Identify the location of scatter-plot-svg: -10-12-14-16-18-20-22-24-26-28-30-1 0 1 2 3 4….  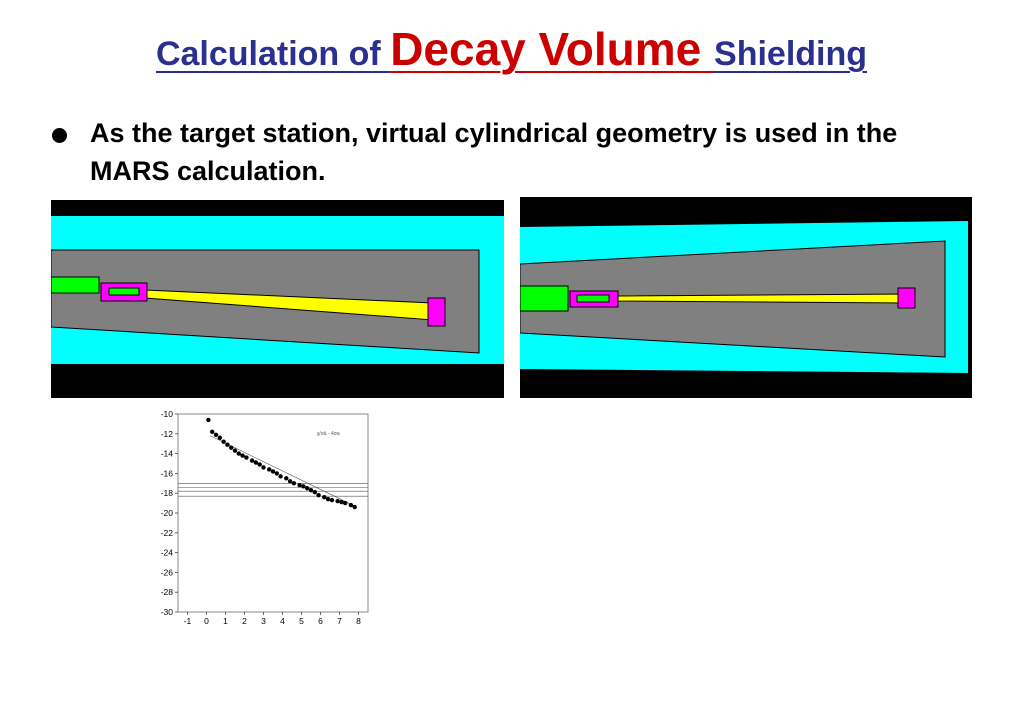
(265, 517).